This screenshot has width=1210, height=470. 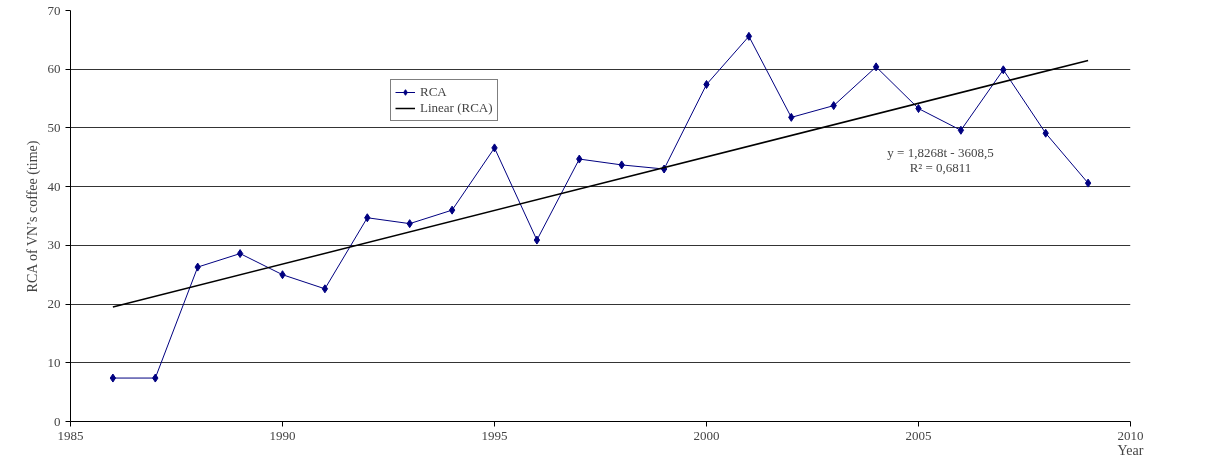 What do you see at coordinates (706, 435) in the screenshot?
I see `x-tick-label: 2000` at bounding box center [706, 435].